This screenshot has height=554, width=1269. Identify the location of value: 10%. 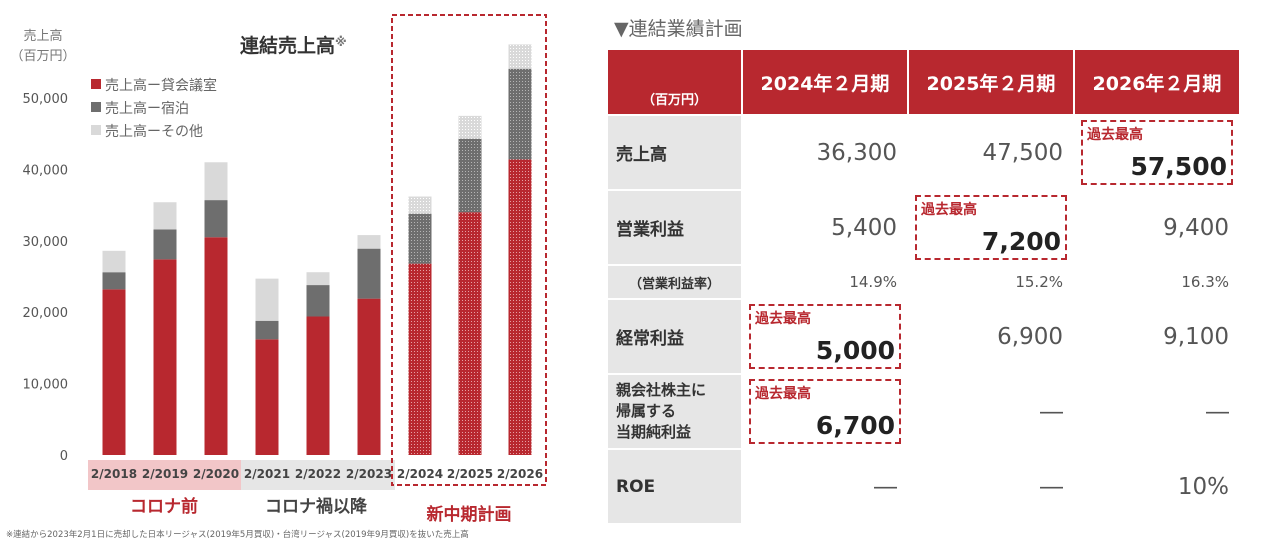
(1203, 486).